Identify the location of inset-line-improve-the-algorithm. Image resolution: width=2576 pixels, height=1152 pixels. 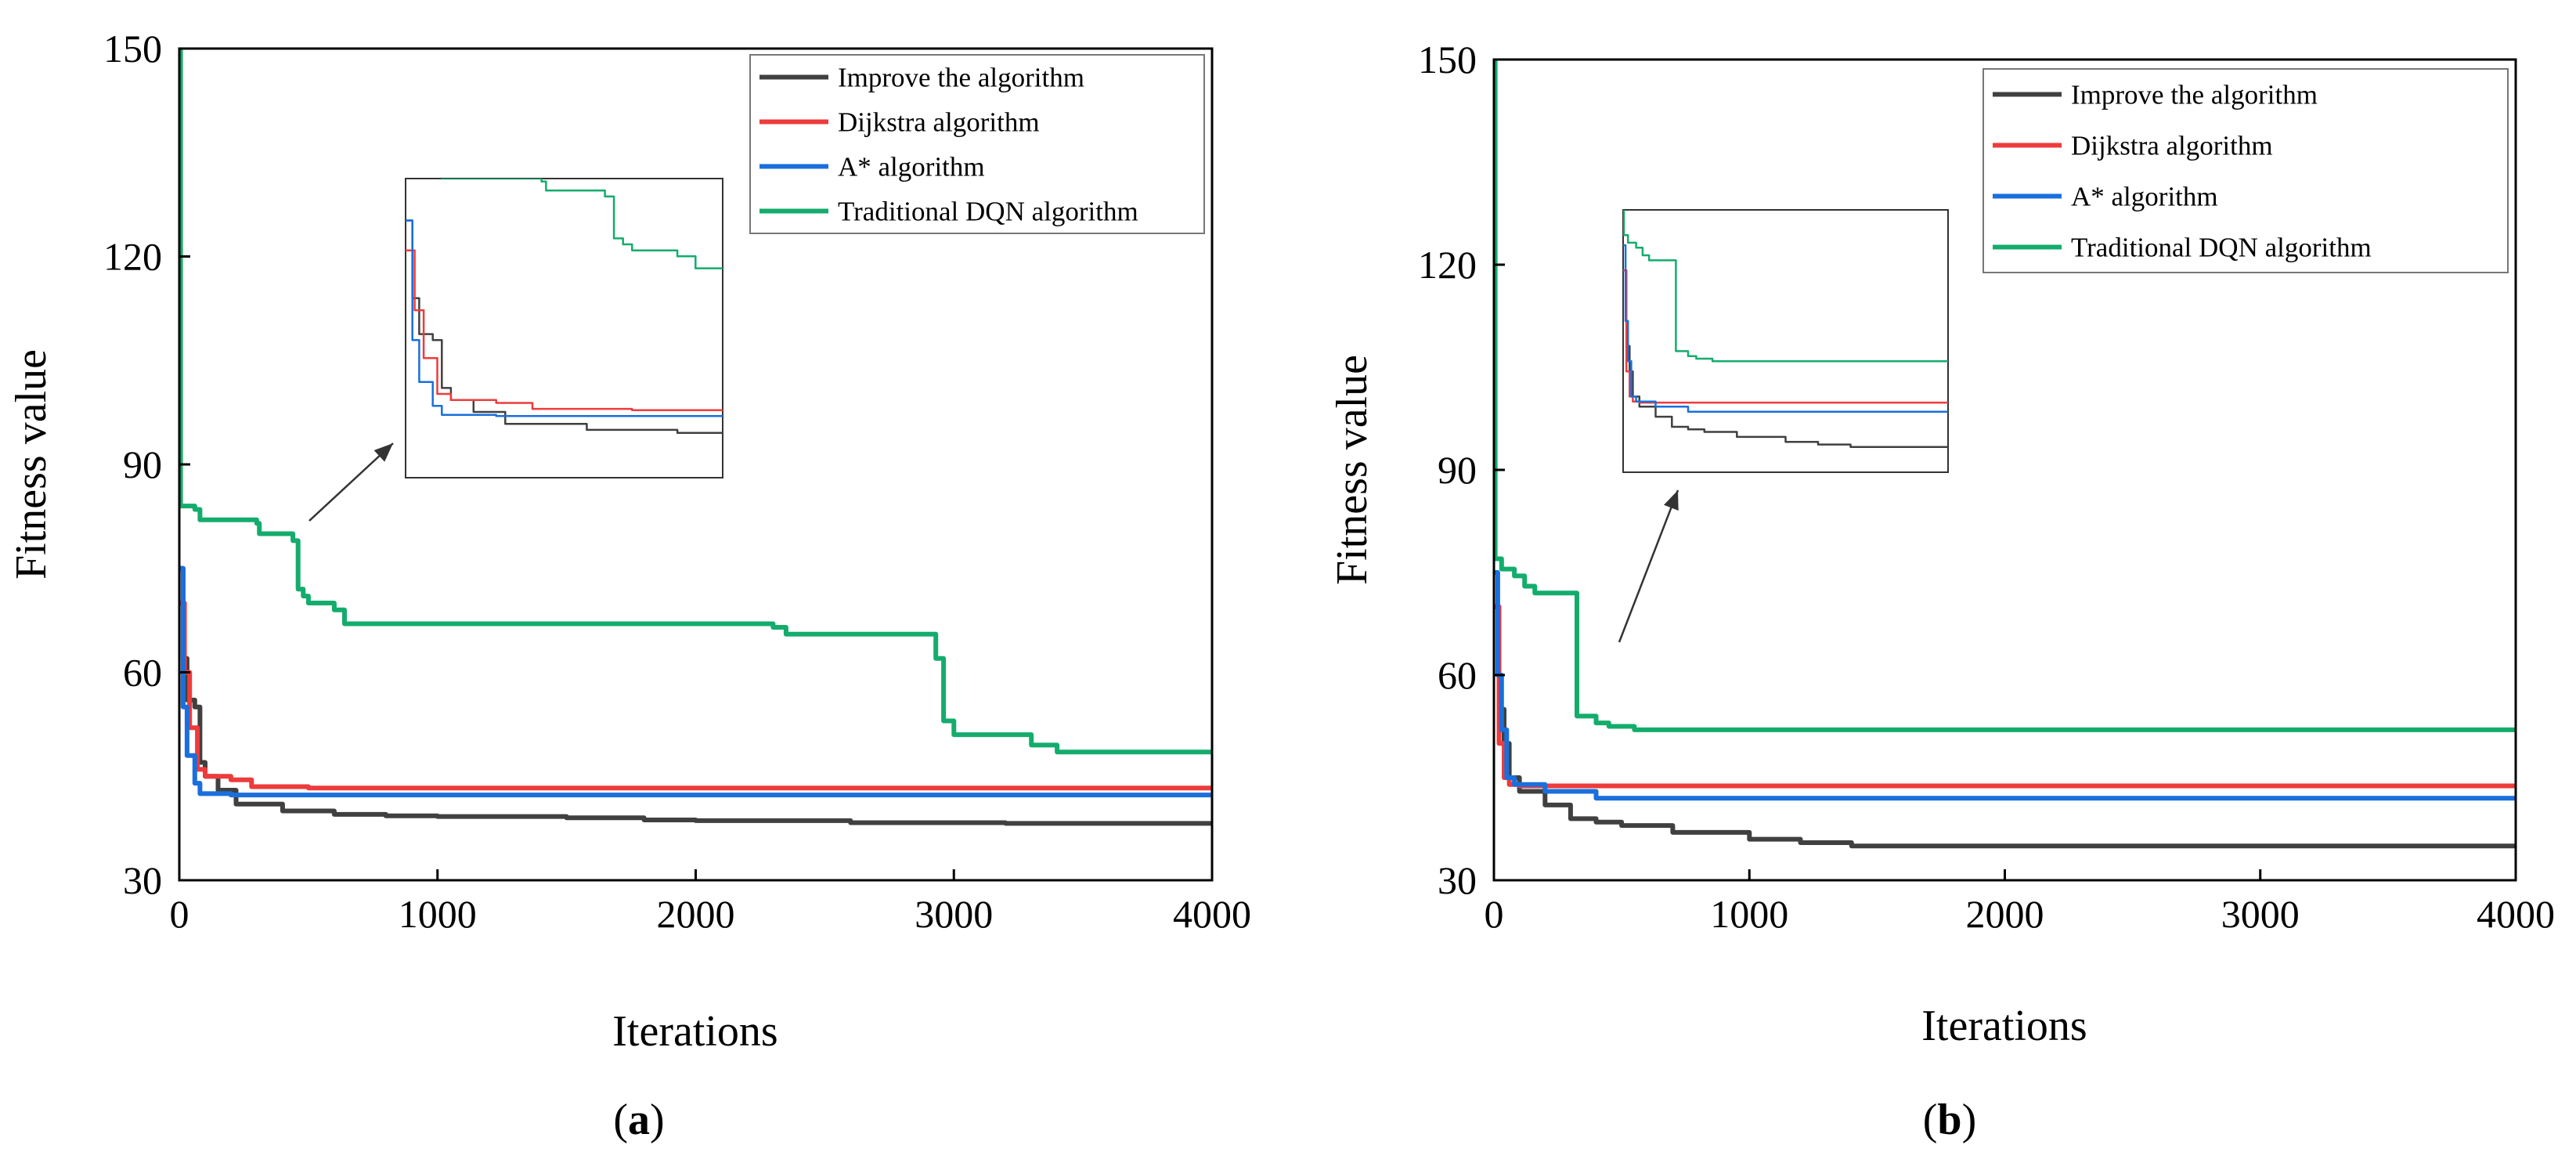
(564, 326).